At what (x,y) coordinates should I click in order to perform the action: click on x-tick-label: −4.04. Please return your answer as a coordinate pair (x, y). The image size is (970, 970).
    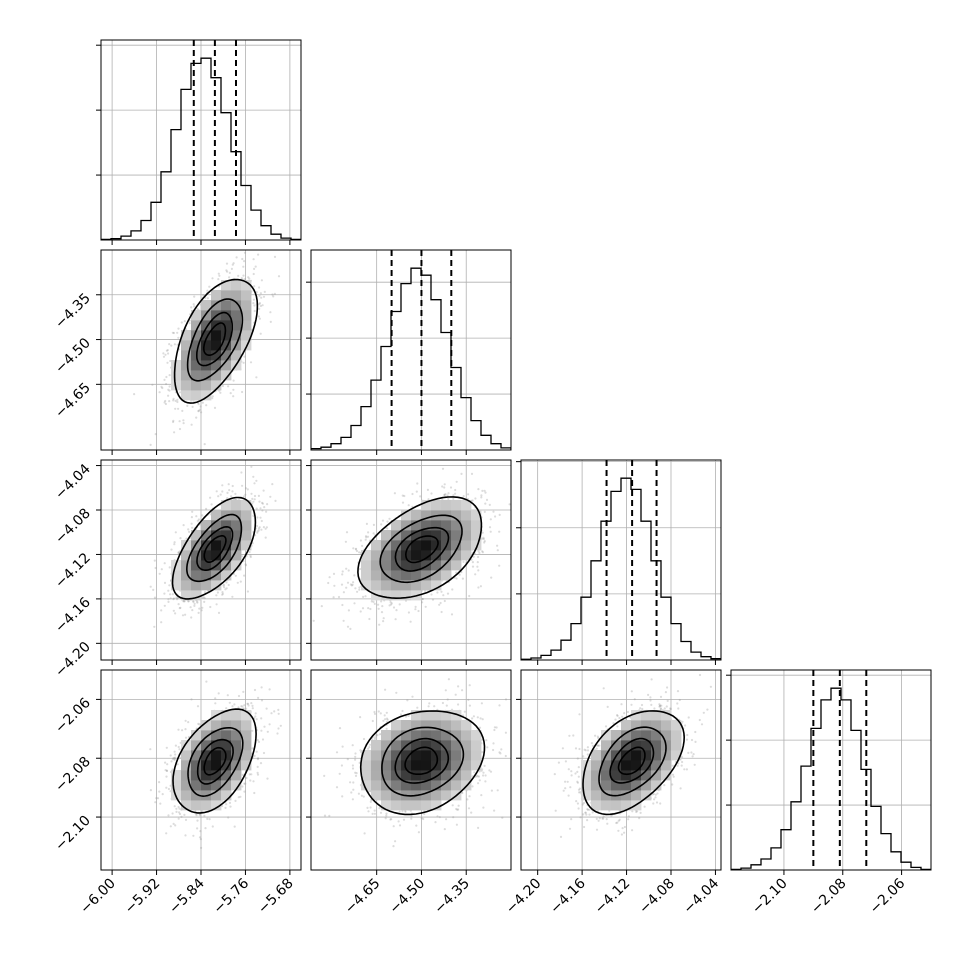
    Looking at the image, I should click on (702, 896).